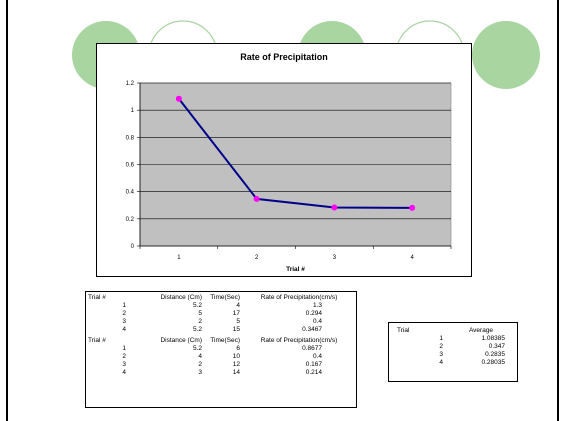 Image resolution: width=563 pixels, height=421 pixels. Describe the element at coordinates (221, 306) in the screenshot. I see `table-row: 1 5.2 4 1.3` at that location.